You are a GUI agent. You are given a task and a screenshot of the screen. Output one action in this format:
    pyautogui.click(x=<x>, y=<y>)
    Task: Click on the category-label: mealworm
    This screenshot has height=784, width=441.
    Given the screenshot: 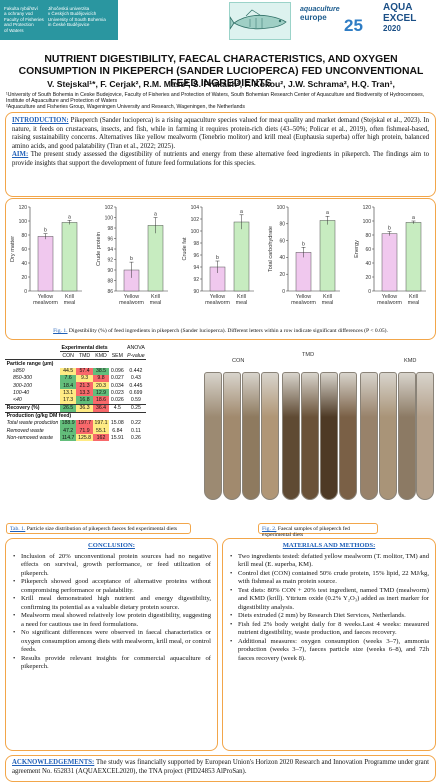 What is the action you would take?
    pyautogui.click(x=131, y=303)
    